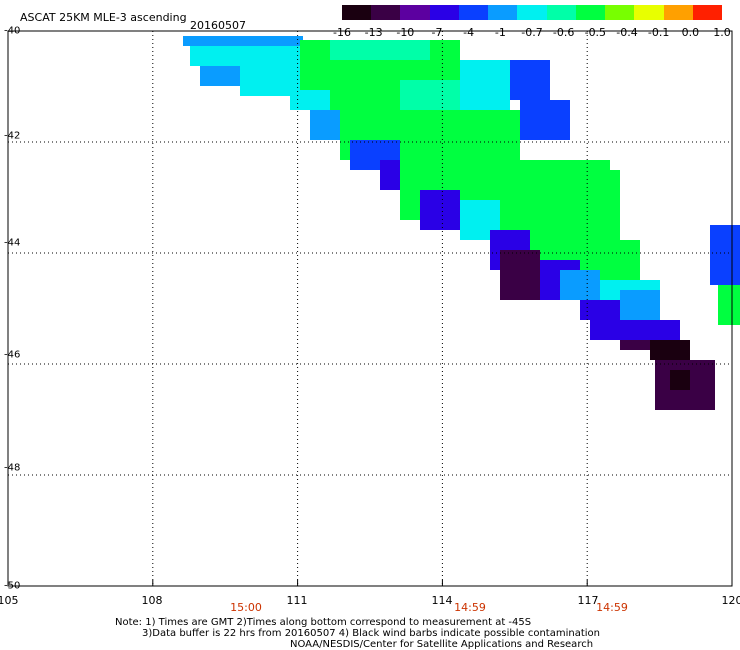 The height and width of the screenshot is (650, 740). Describe the element at coordinates (595, 32) in the screenshot. I see `colorbar-label: -0.5` at that location.